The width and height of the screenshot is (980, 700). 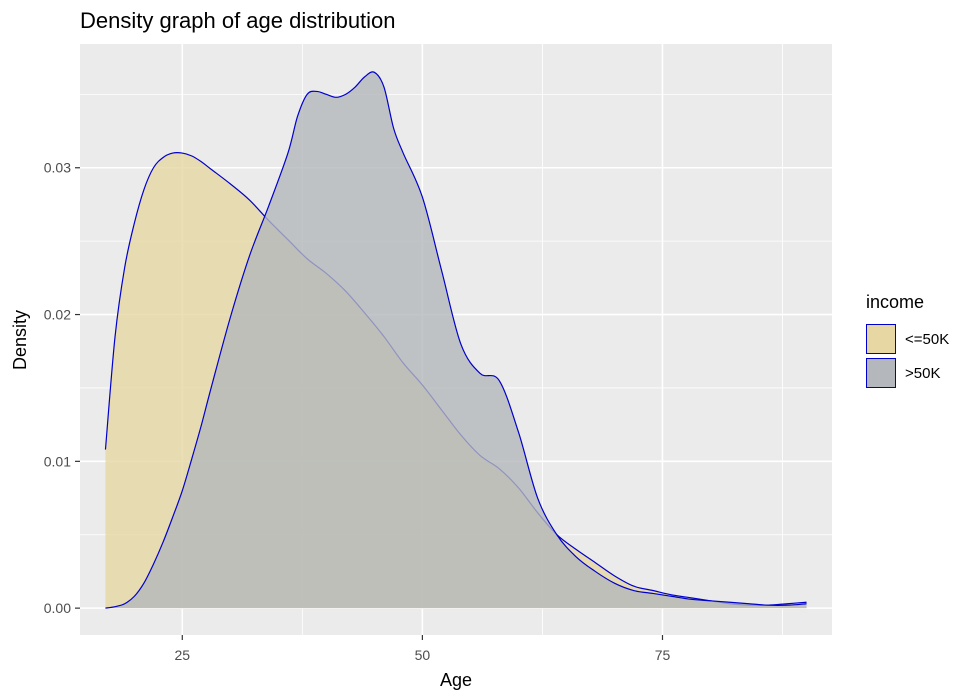 I want to click on legend-item-le50k: <=50K, so click(x=907, y=339).